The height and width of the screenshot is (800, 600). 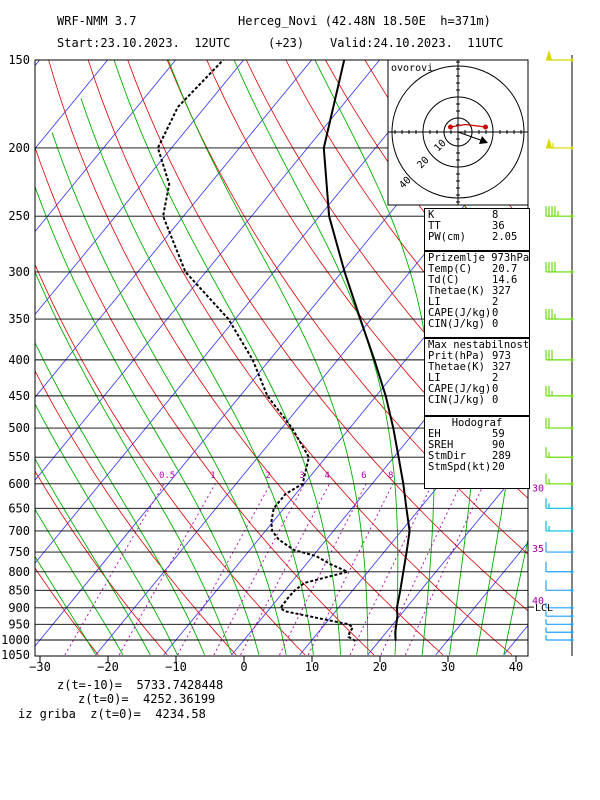 What do you see at coordinates (243, 667) in the screenshot?
I see `x-tick-label: 0` at bounding box center [243, 667].